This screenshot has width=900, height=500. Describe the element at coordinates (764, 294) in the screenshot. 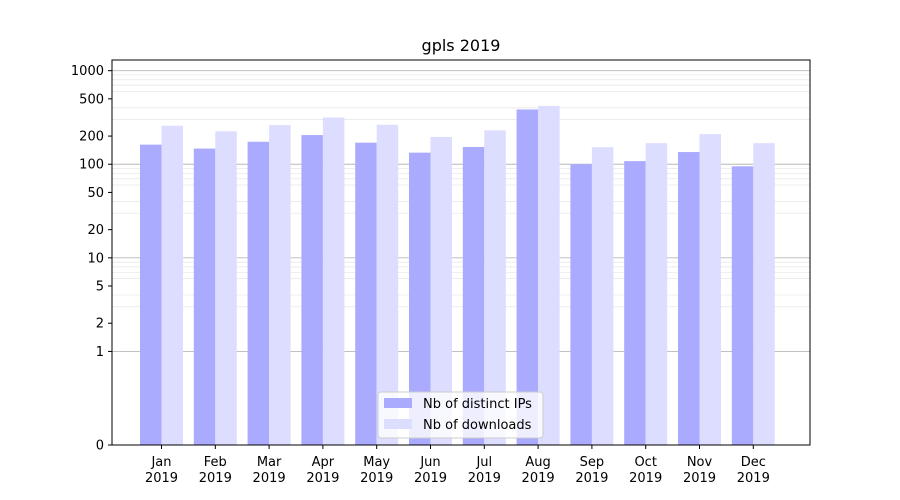

I see `bar-downloads-dec` at that location.